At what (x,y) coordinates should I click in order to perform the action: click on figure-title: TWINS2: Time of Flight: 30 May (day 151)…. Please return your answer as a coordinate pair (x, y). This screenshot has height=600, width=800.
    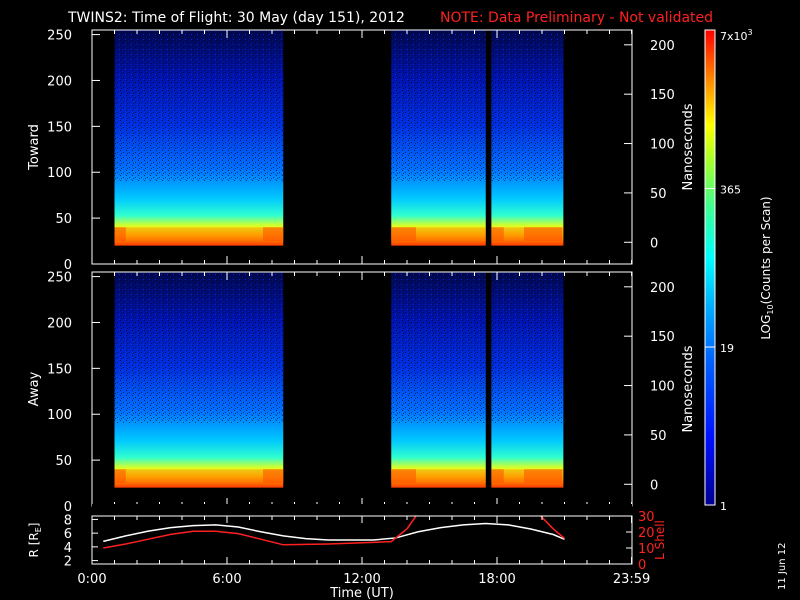
    Looking at the image, I should click on (236, 18).